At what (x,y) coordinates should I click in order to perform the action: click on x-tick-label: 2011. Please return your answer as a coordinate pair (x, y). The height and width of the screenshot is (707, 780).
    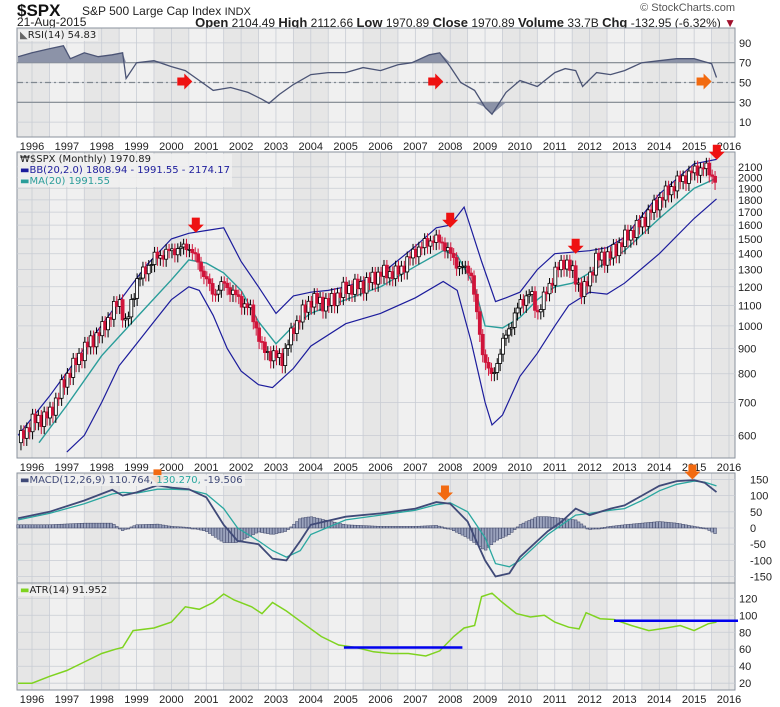
    Looking at the image, I should click on (555, 468).